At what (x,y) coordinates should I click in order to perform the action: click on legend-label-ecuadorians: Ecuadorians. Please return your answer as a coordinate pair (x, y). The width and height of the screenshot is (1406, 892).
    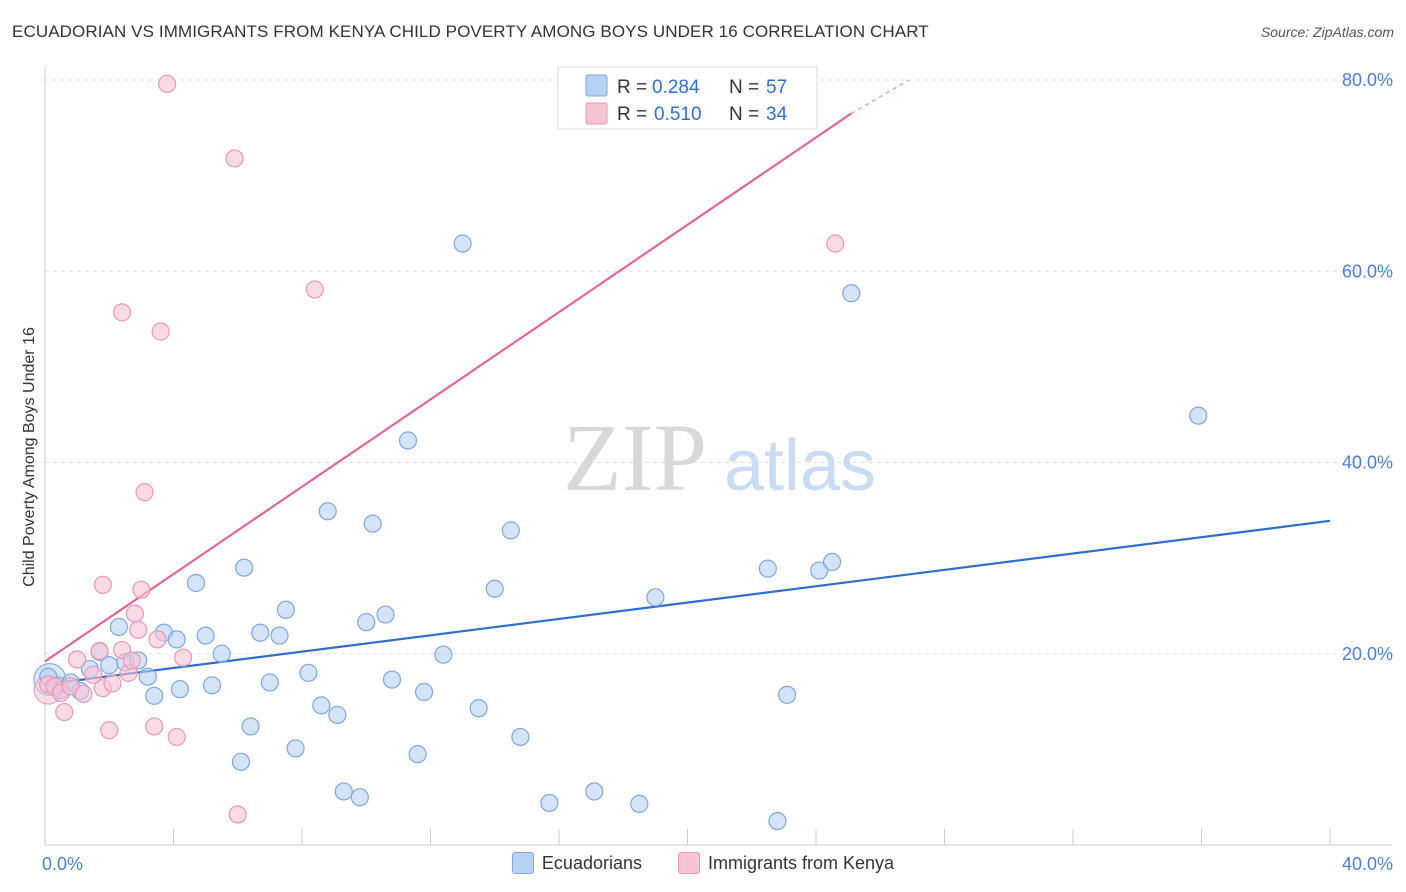
    Looking at the image, I should click on (591, 862).